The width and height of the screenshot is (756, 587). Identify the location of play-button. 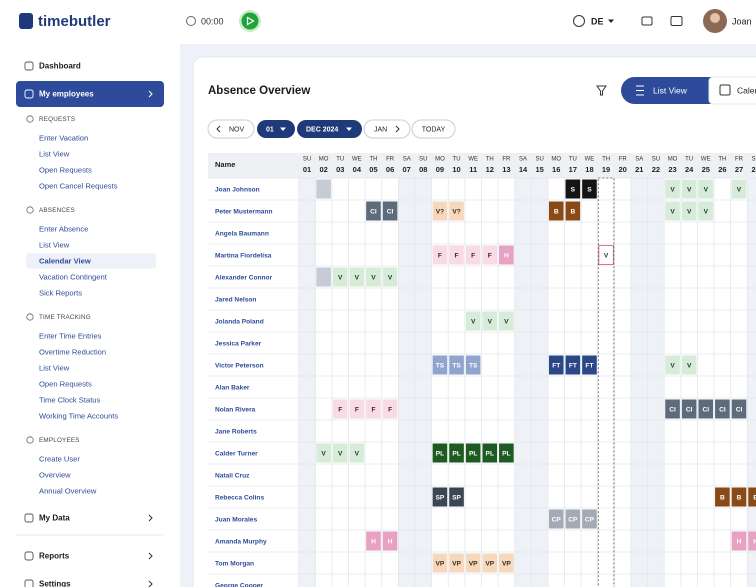
(250, 21).